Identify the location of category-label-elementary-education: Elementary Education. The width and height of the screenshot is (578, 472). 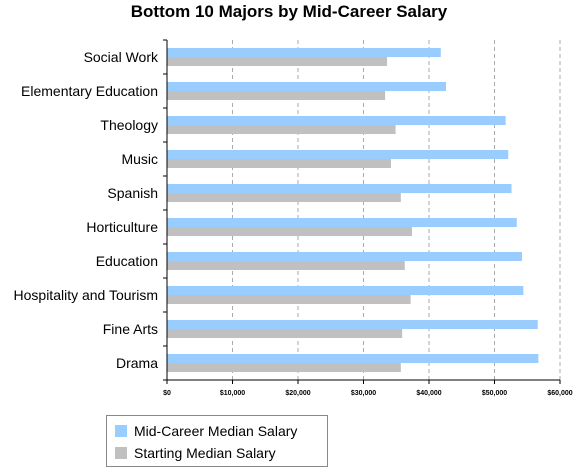
(89, 91).